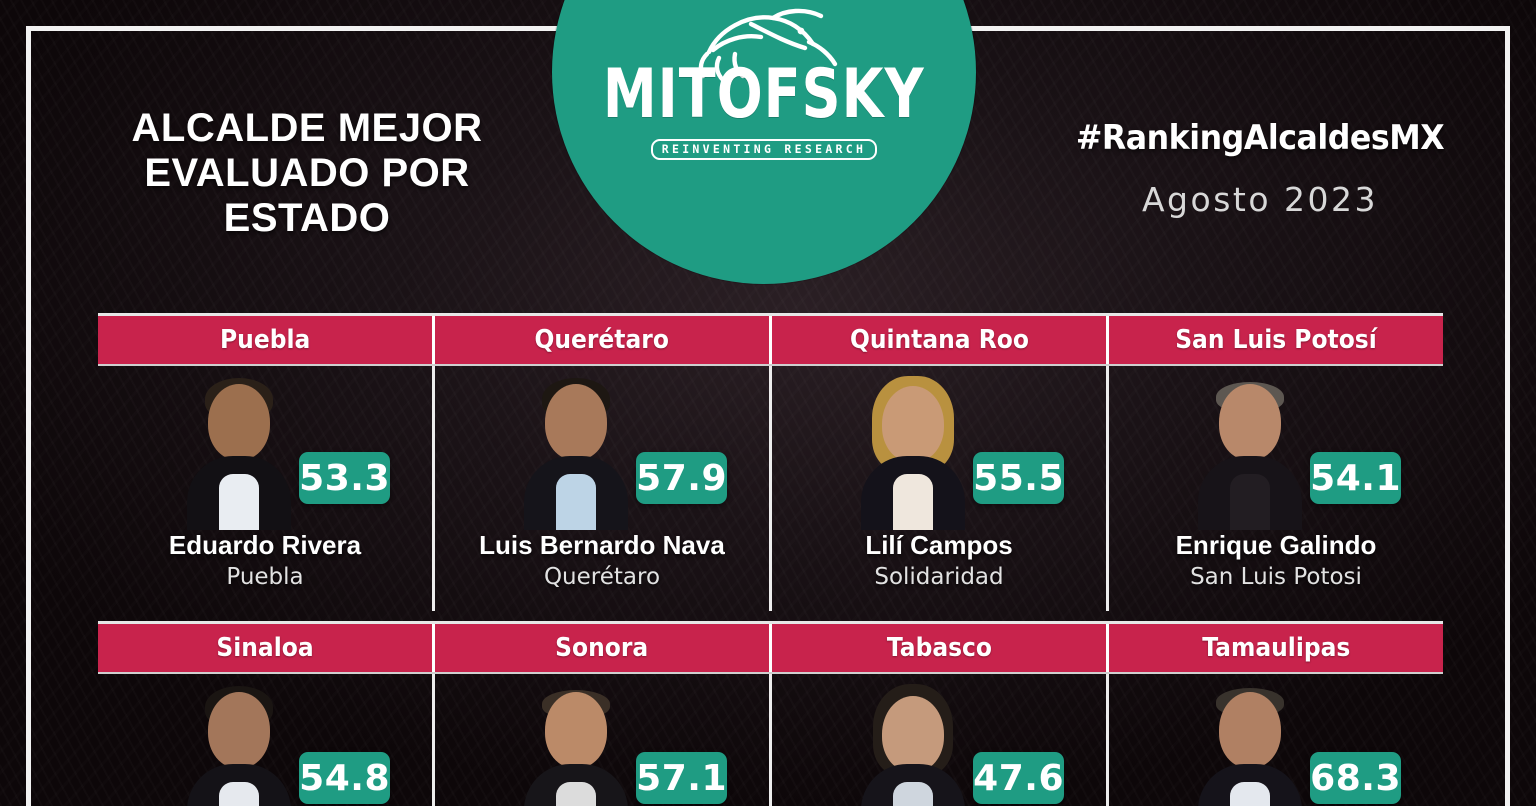  Describe the element at coordinates (1260, 138) in the screenshot. I see `hashtag-label: #RankingAlcaldesMX` at that location.